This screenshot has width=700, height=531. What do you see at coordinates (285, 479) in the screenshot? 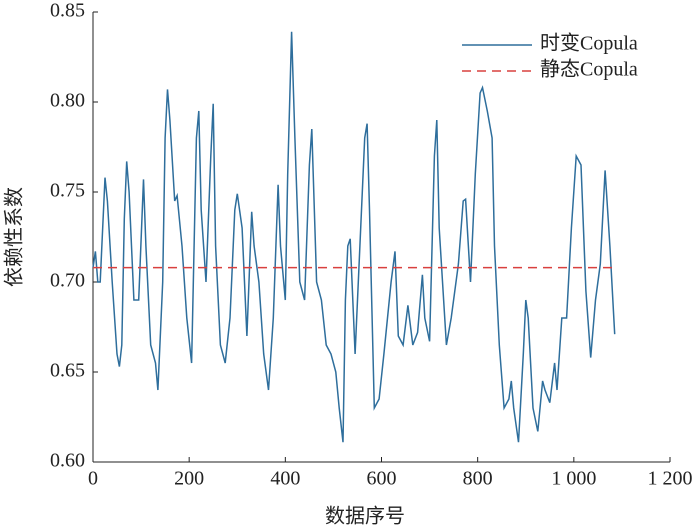
I see `x-tick-label: 400` at bounding box center [285, 479].